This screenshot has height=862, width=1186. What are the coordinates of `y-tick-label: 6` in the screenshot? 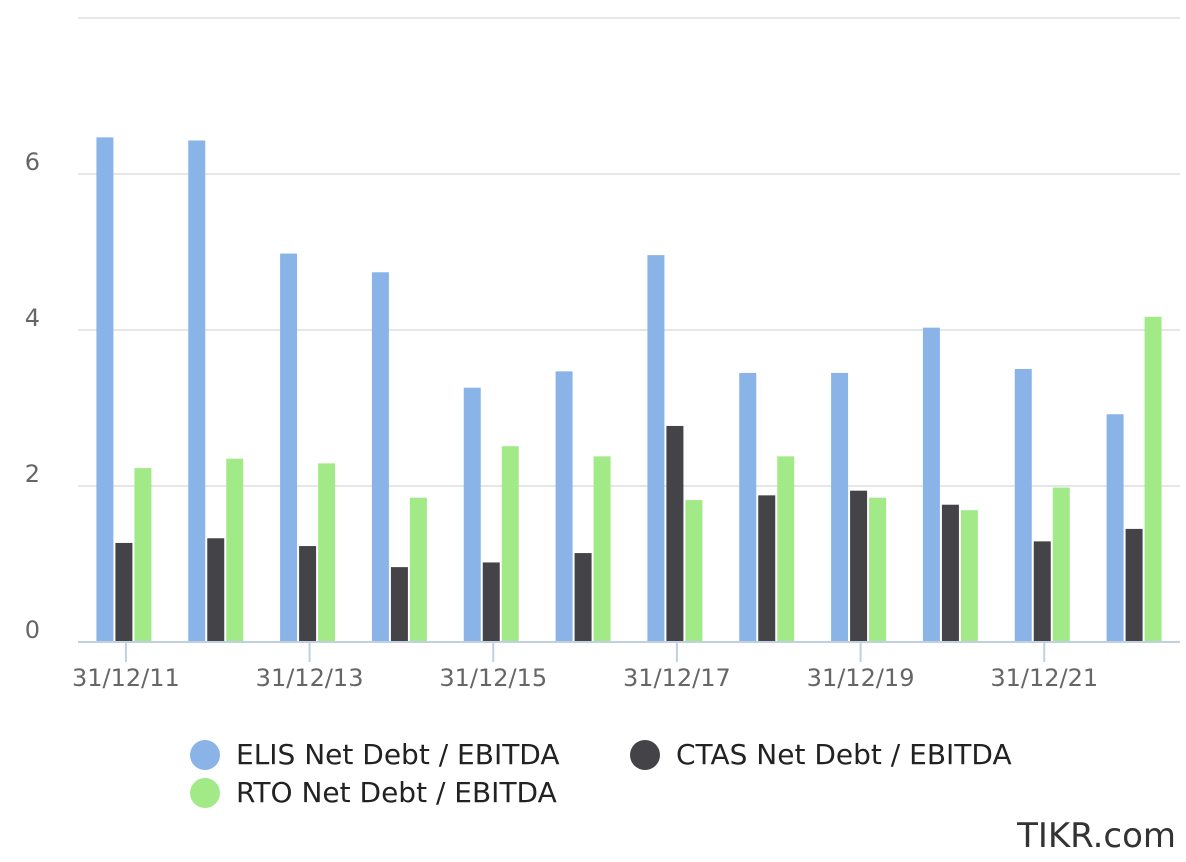 It's located at (32, 162).